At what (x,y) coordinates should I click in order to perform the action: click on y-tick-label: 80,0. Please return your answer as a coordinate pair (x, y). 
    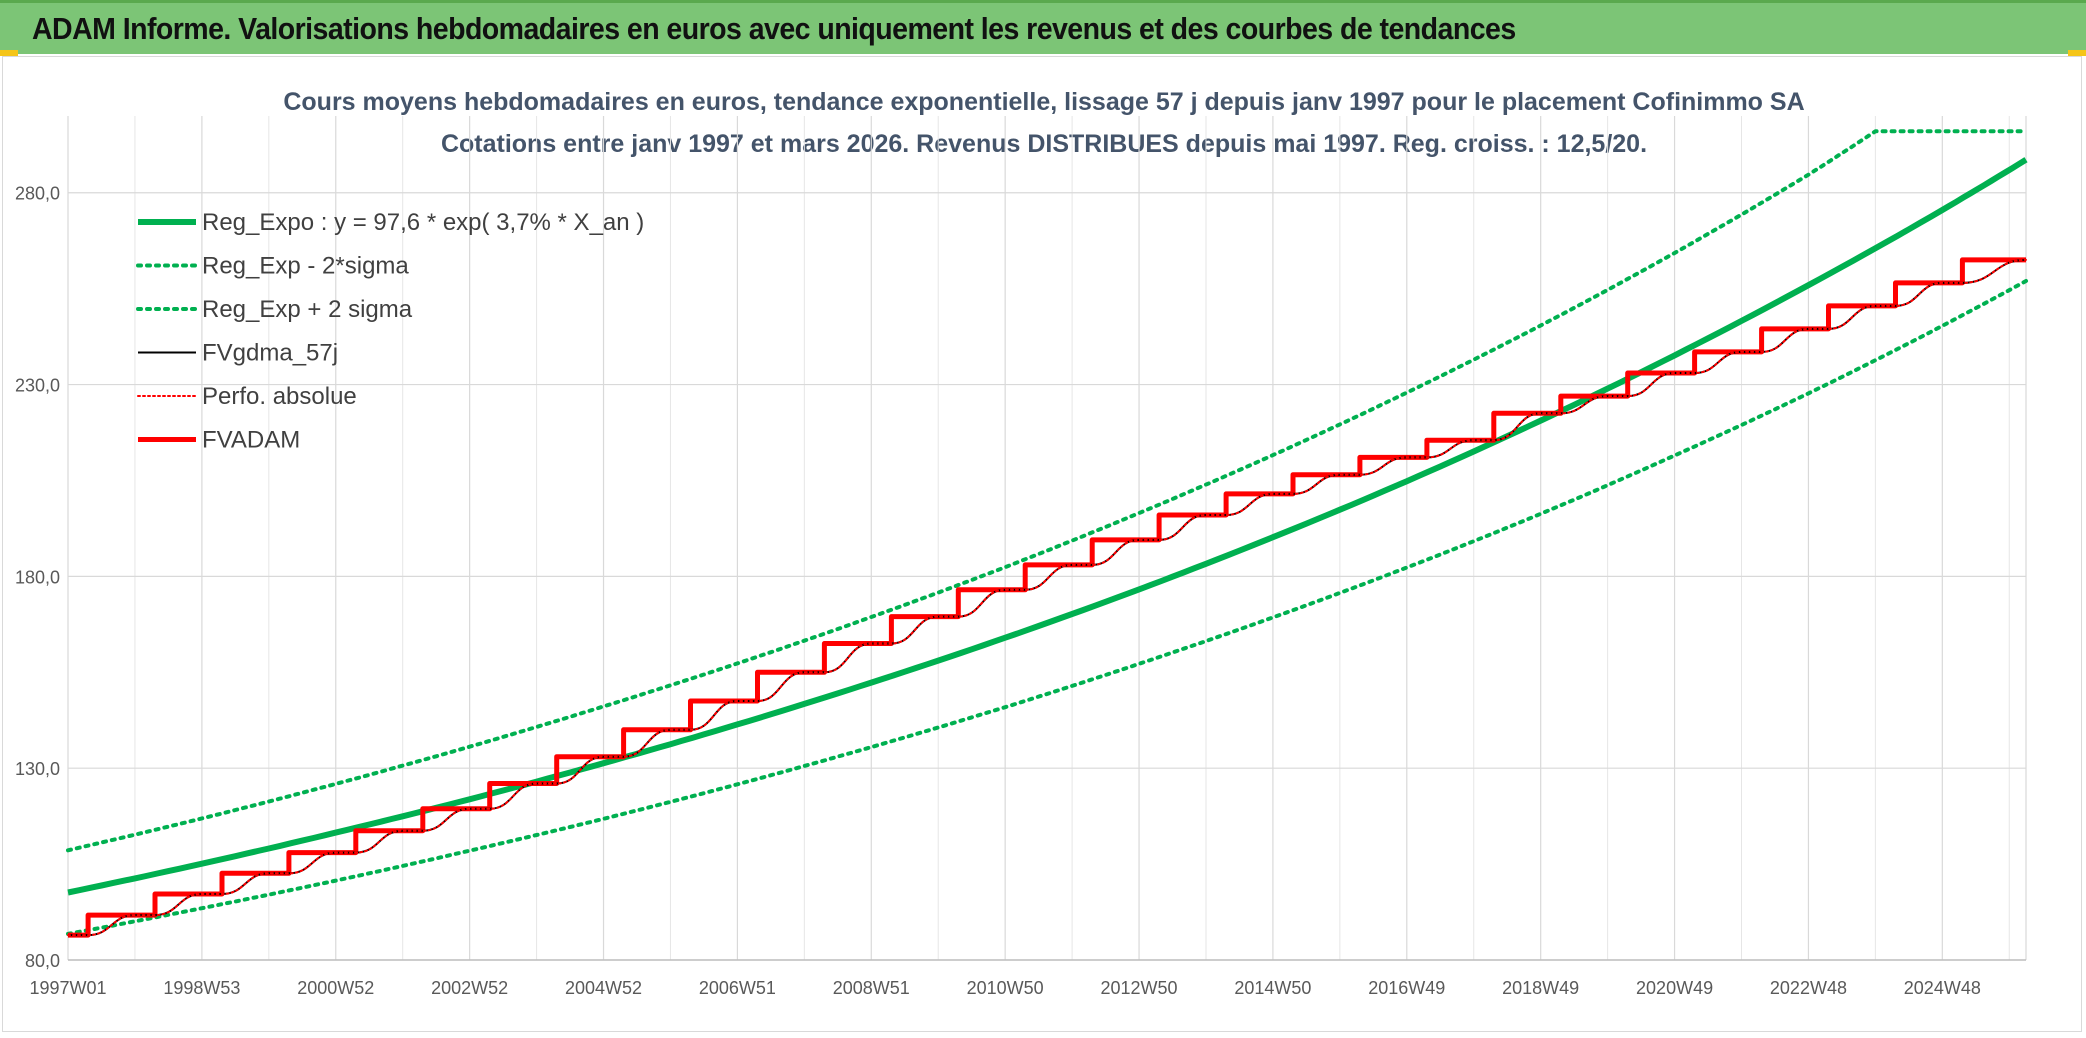
    Looking at the image, I should click on (42, 961).